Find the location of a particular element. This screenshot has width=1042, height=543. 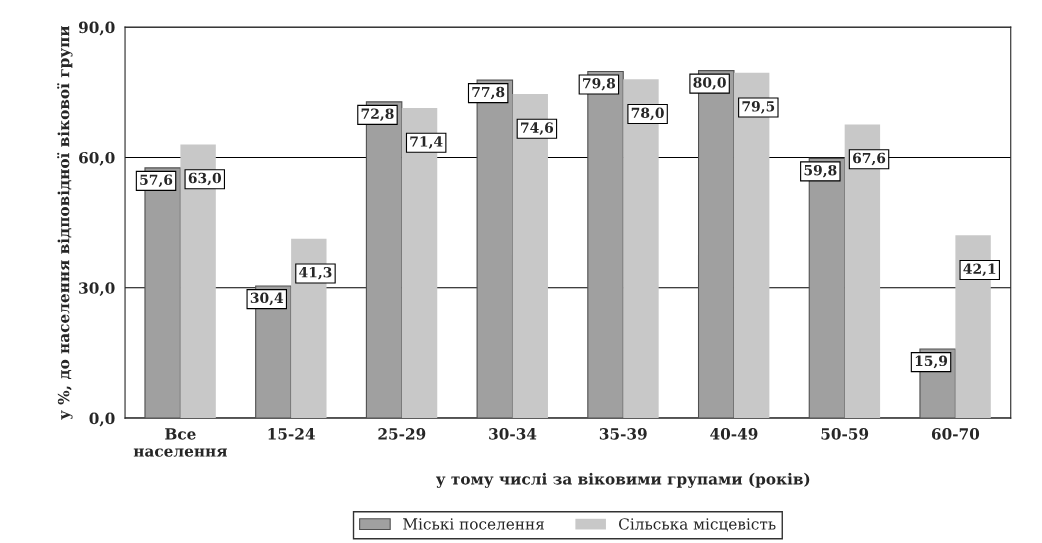

text: у тому числі за віковими групами (років) is located at coordinates (622, 480).